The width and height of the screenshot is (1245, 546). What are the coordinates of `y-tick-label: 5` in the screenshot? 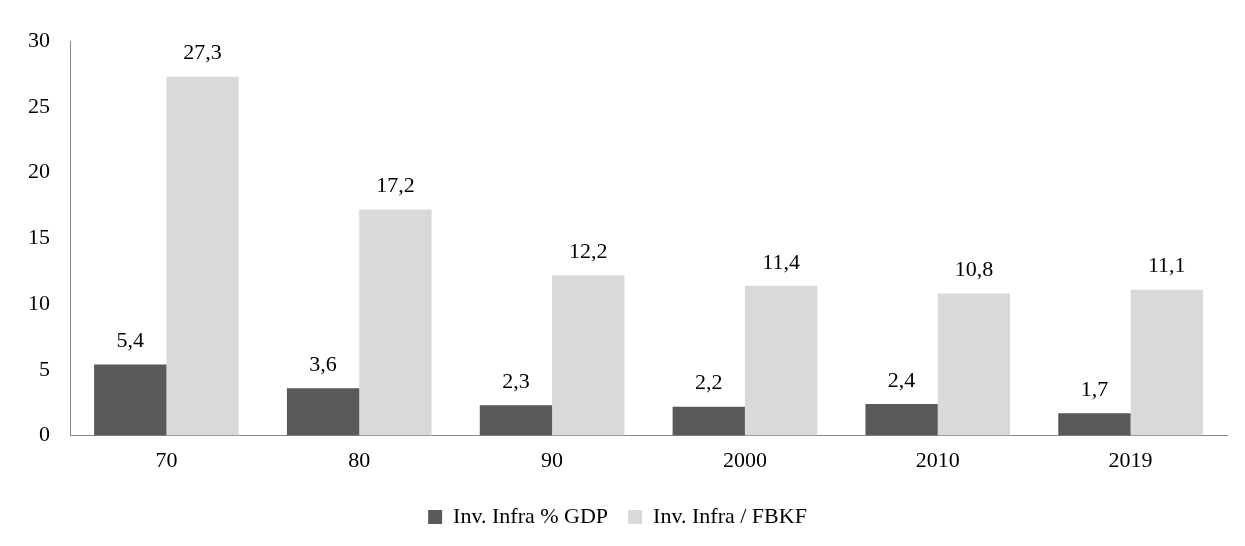 It's located at (44, 368).